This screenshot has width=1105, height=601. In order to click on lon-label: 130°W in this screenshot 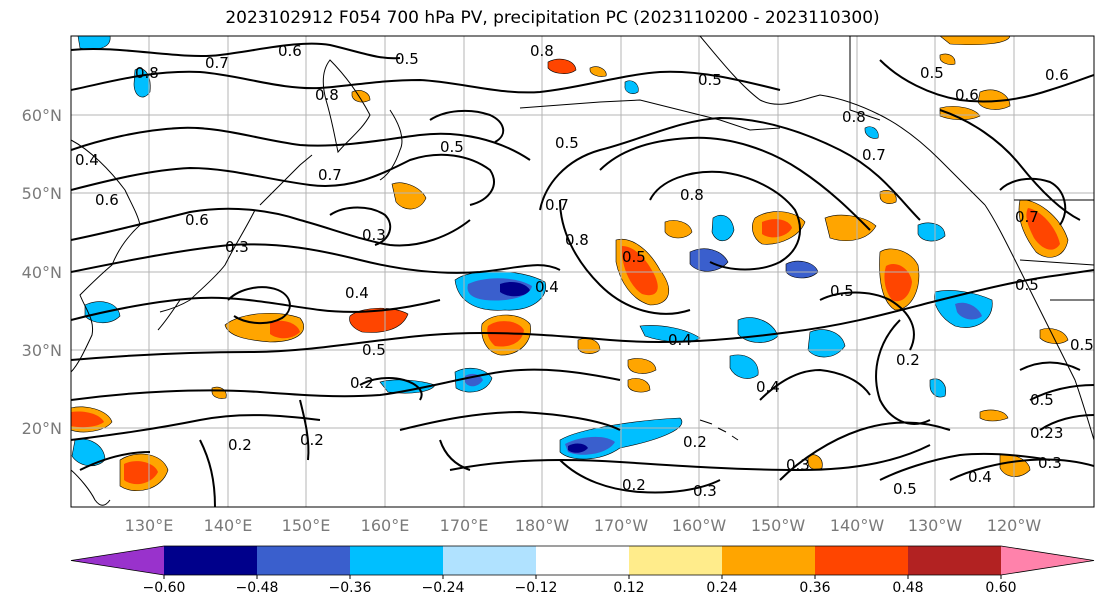, I will do `click(935, 525)`.